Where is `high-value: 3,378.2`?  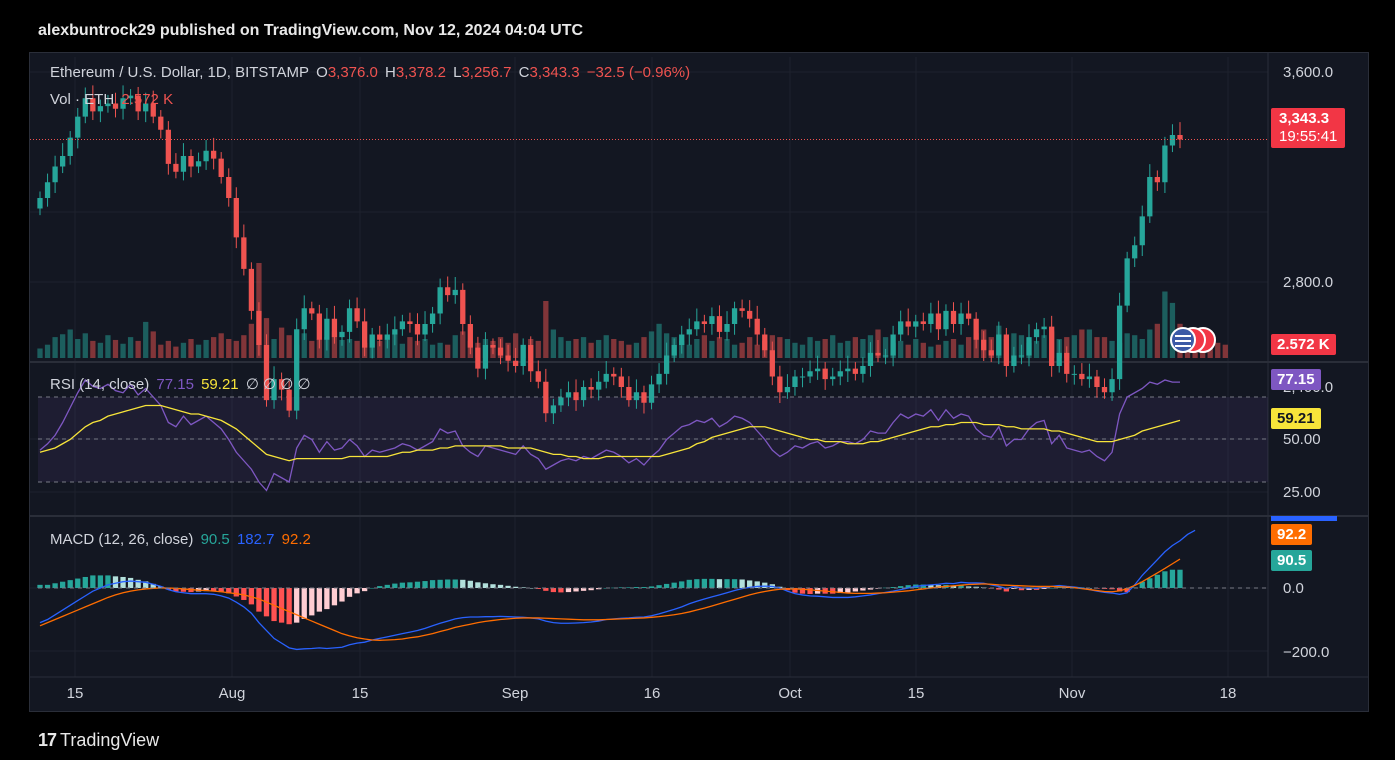
high-value: 3,378.2 is located at coordinates (420, 72).